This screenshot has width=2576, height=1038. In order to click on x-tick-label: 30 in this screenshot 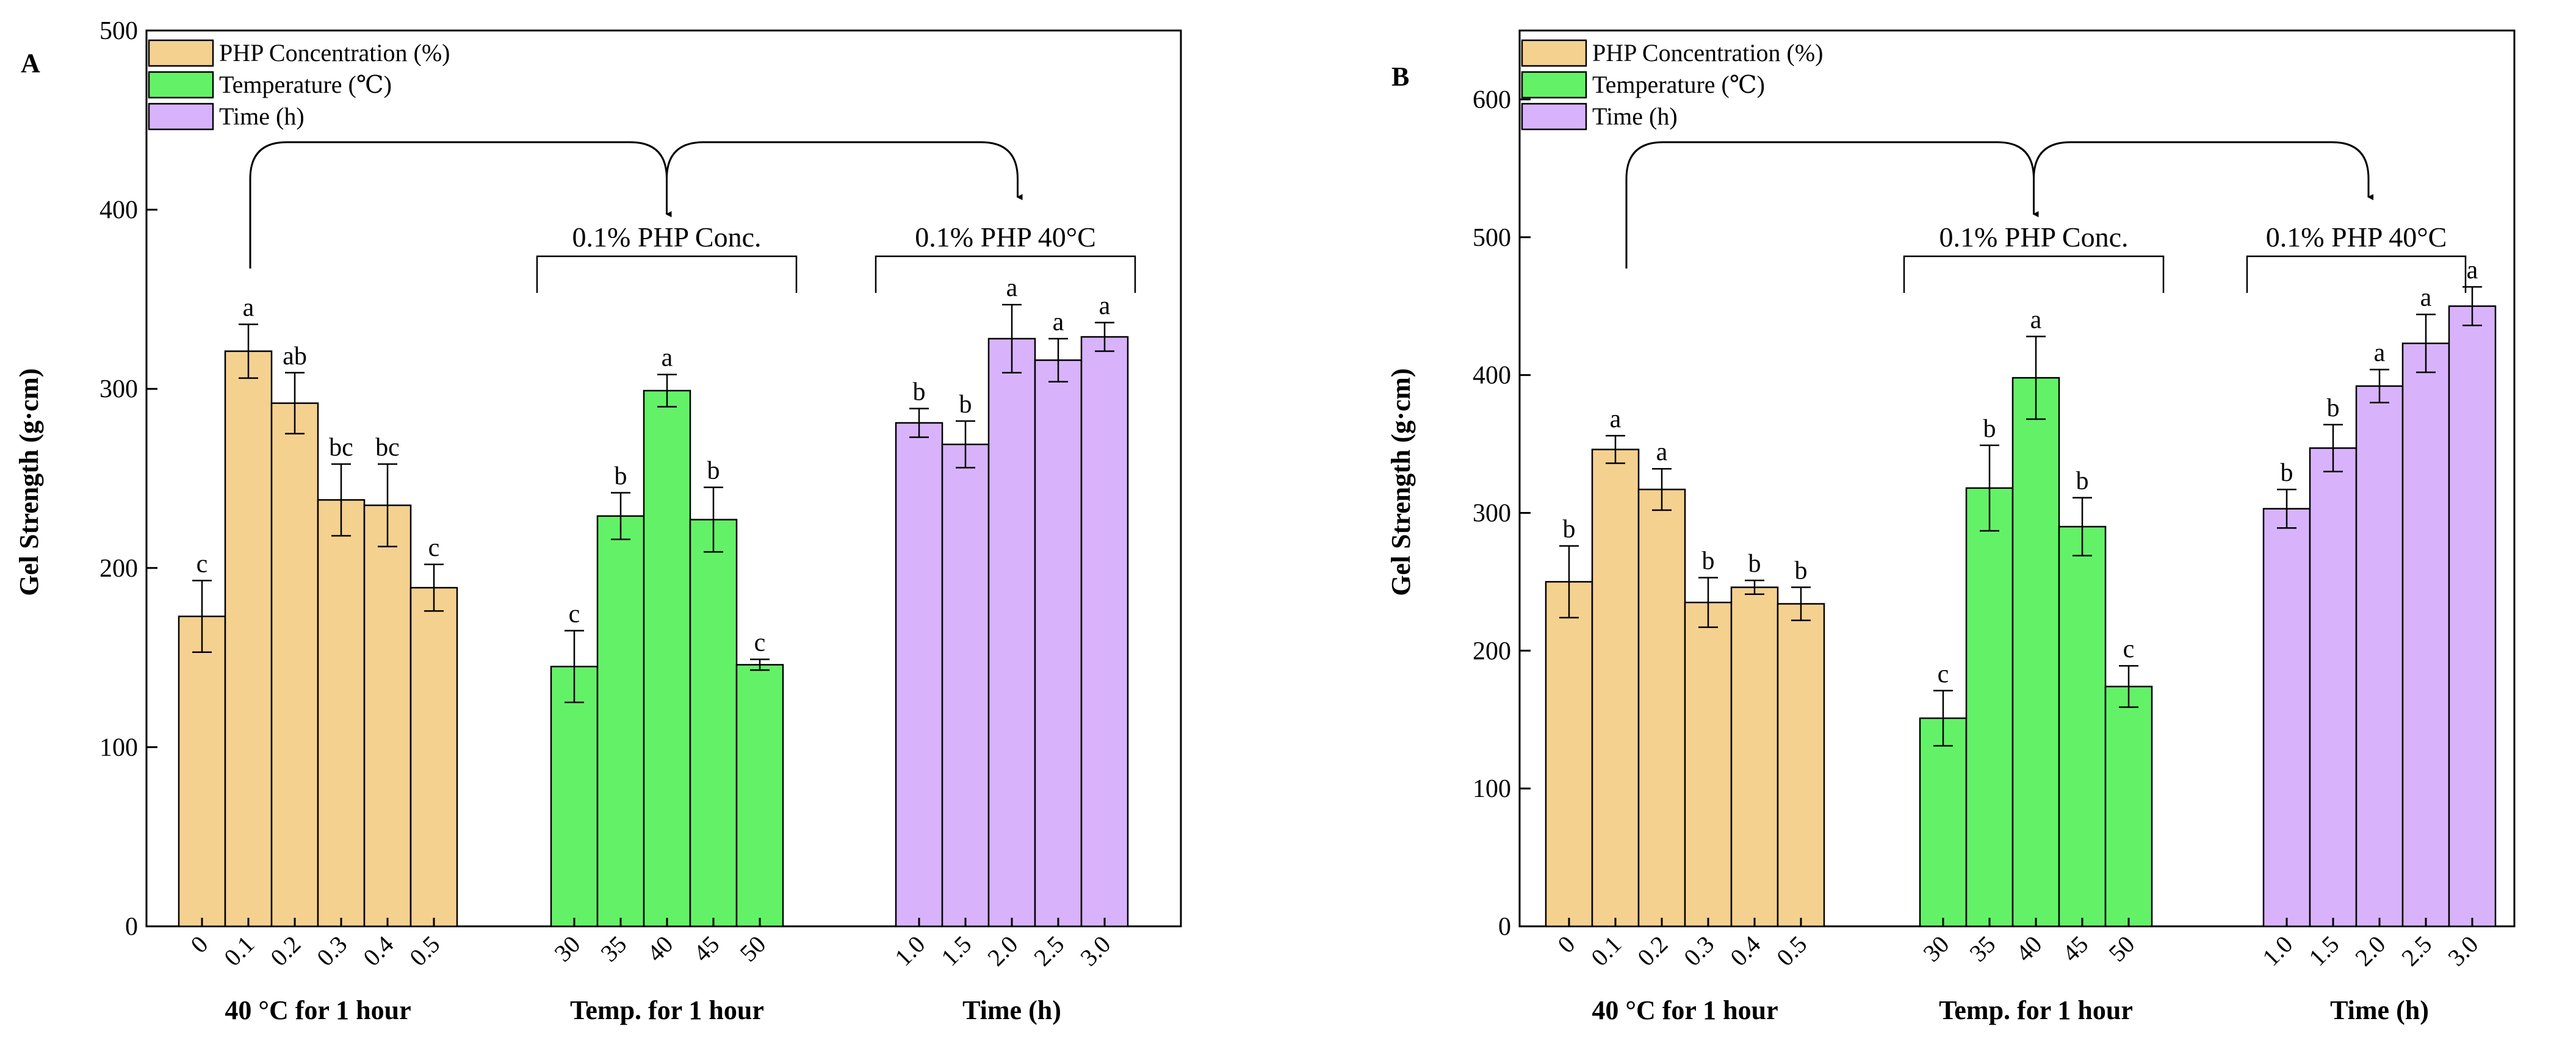, I will do `click(1936, 949)`.